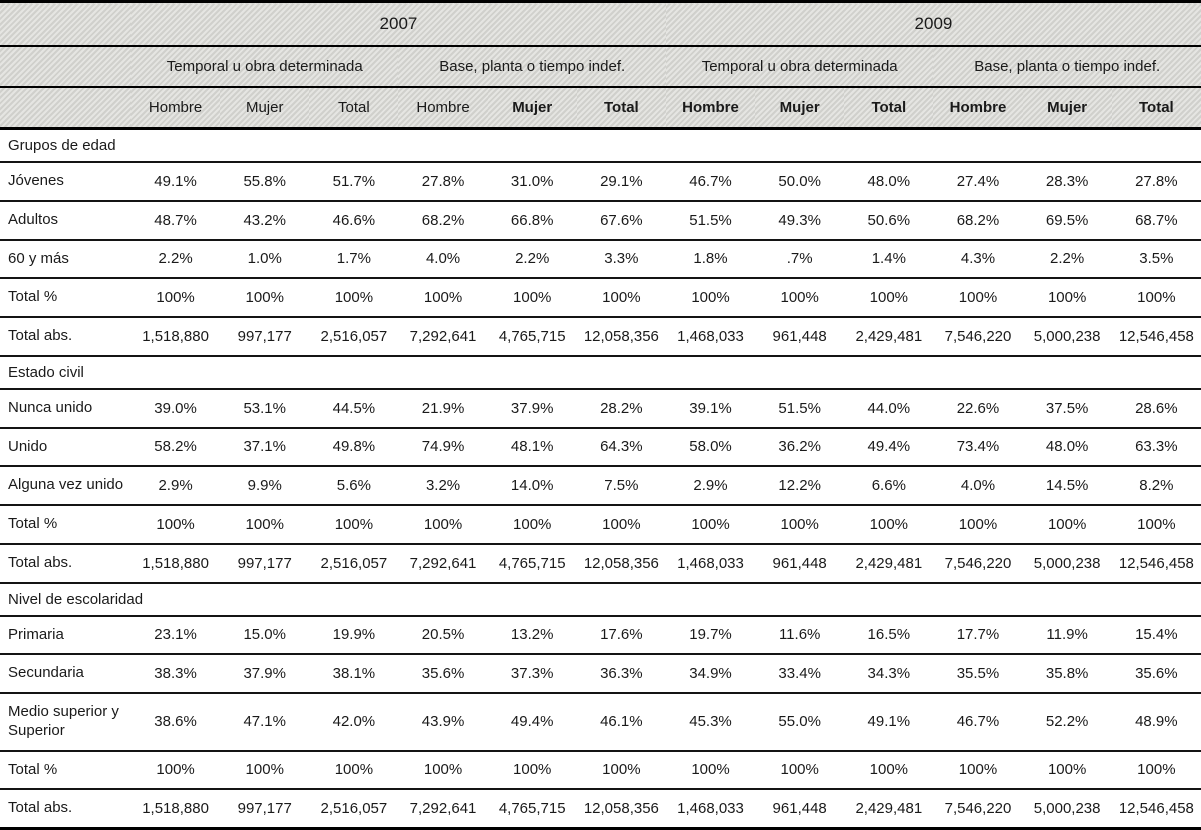 This screenshot has width=1201, height=830. What do you see at coordinates (265, 722) in the screenshot?
I see `value-cell: 47.1%` at bounding box center [265, 722].